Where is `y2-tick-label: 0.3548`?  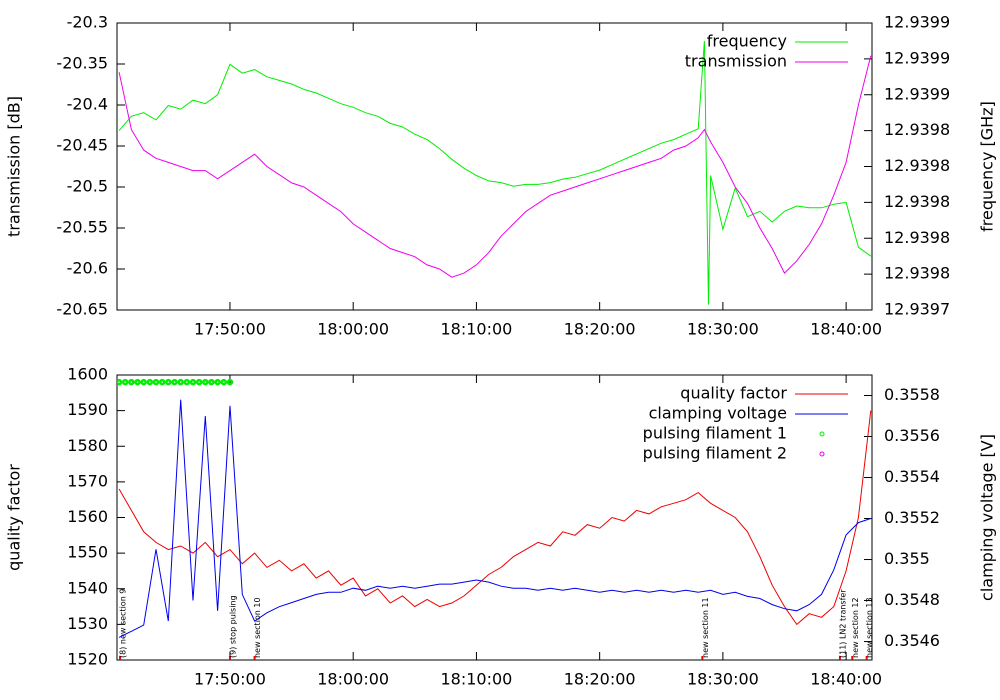 y2-tick-label: 0.3548 is located at coordinates (912, 599).